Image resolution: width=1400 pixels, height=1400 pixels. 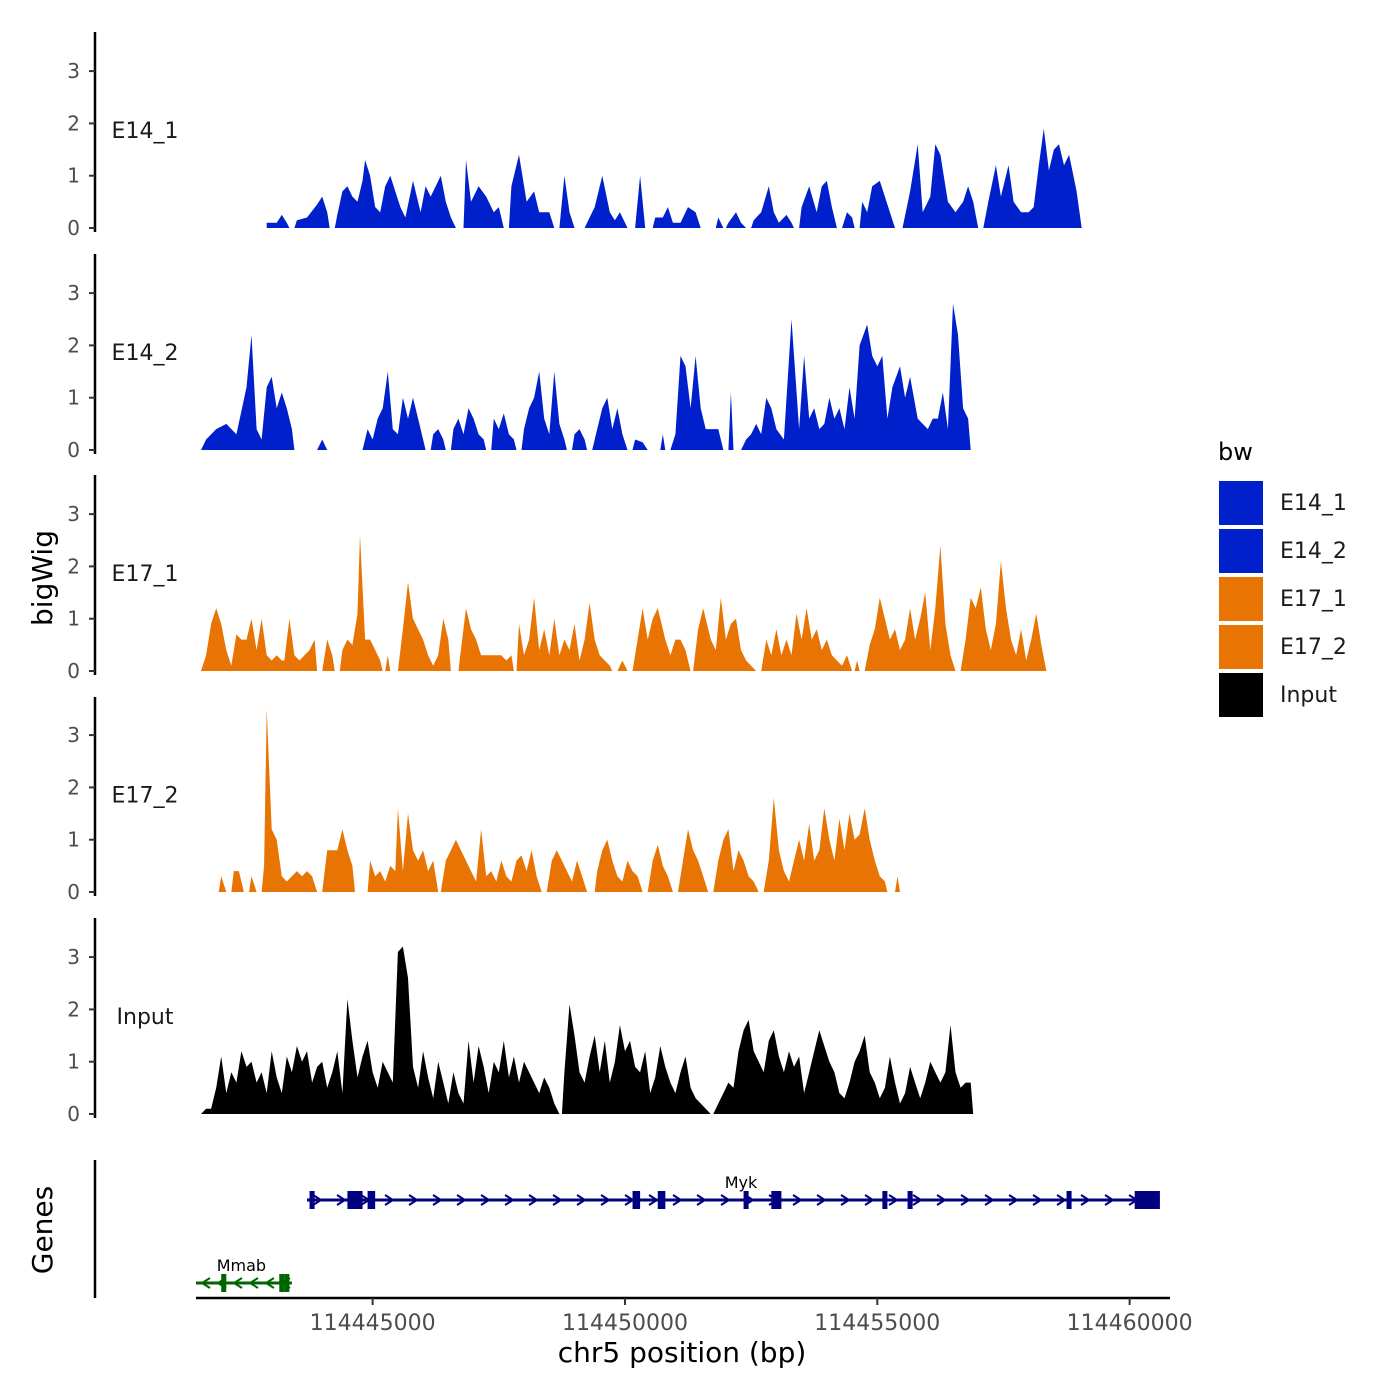 I want to click on x-tick-label: 114460000, so click(x=1130, y=1323).